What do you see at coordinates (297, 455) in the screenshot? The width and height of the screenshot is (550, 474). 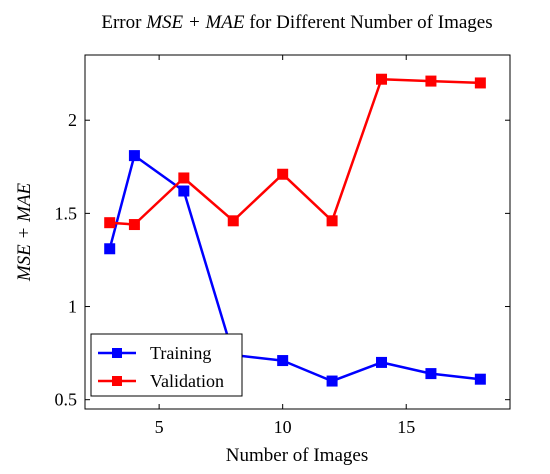 I see `x-axis-label: Number of Images` at bounding box center [297, 455].